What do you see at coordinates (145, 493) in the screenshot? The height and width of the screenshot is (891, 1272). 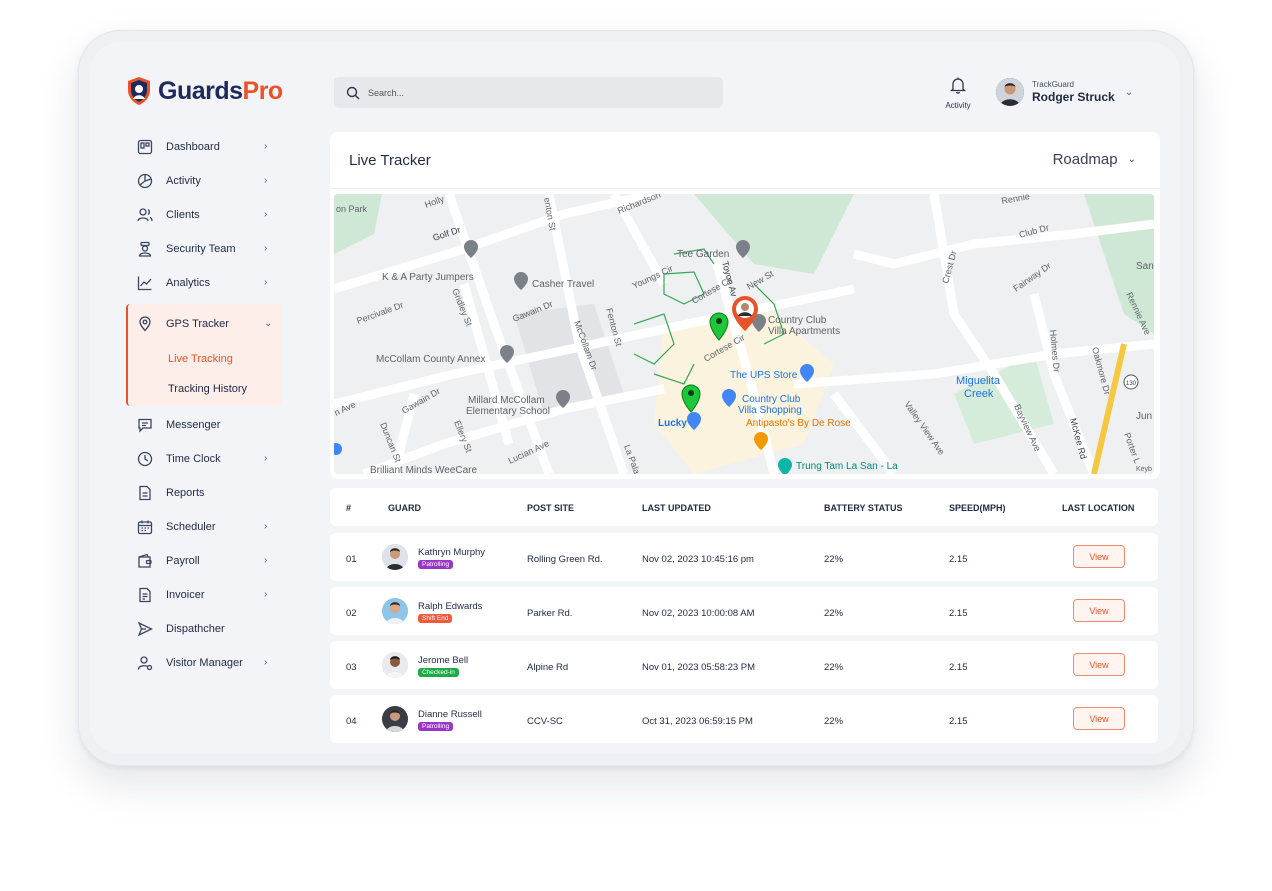 I see `reports-icon` at bounding box center [145, 493].